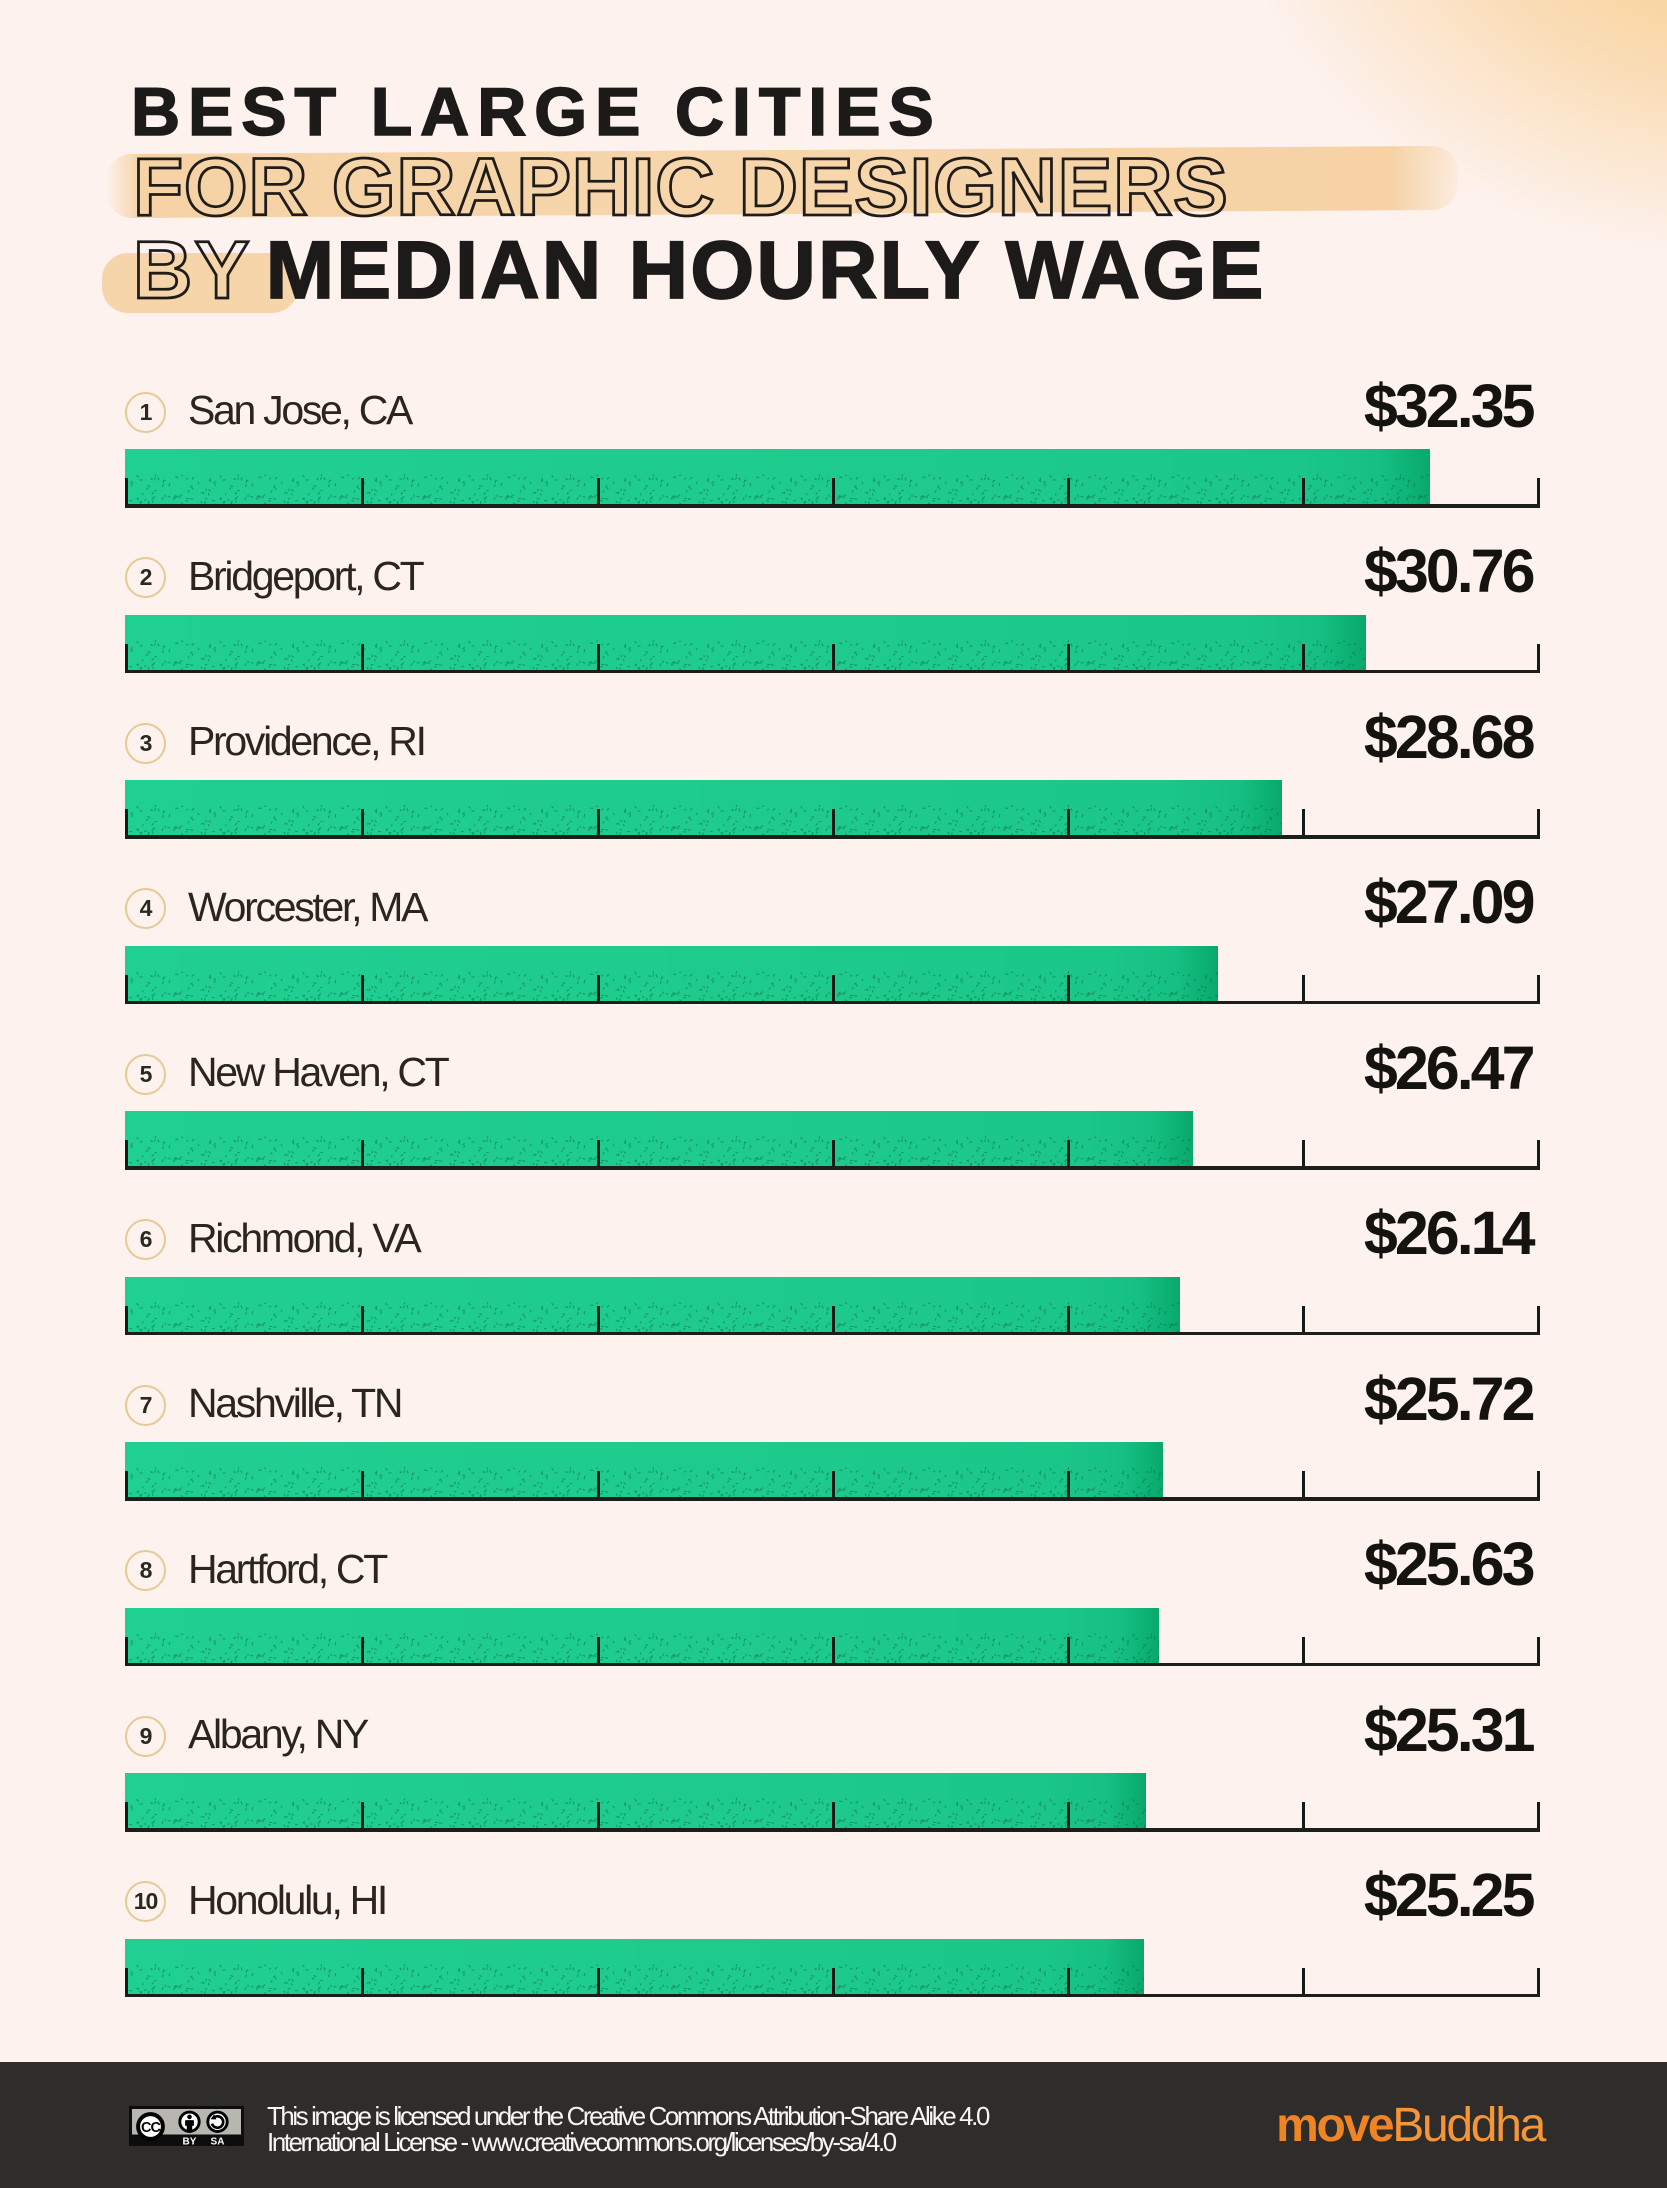 This screenshot has width=1667, height=2188. Describe the element at coordinates (218, 2141) in the screenshot. I see `svg-text: SA` at that location.